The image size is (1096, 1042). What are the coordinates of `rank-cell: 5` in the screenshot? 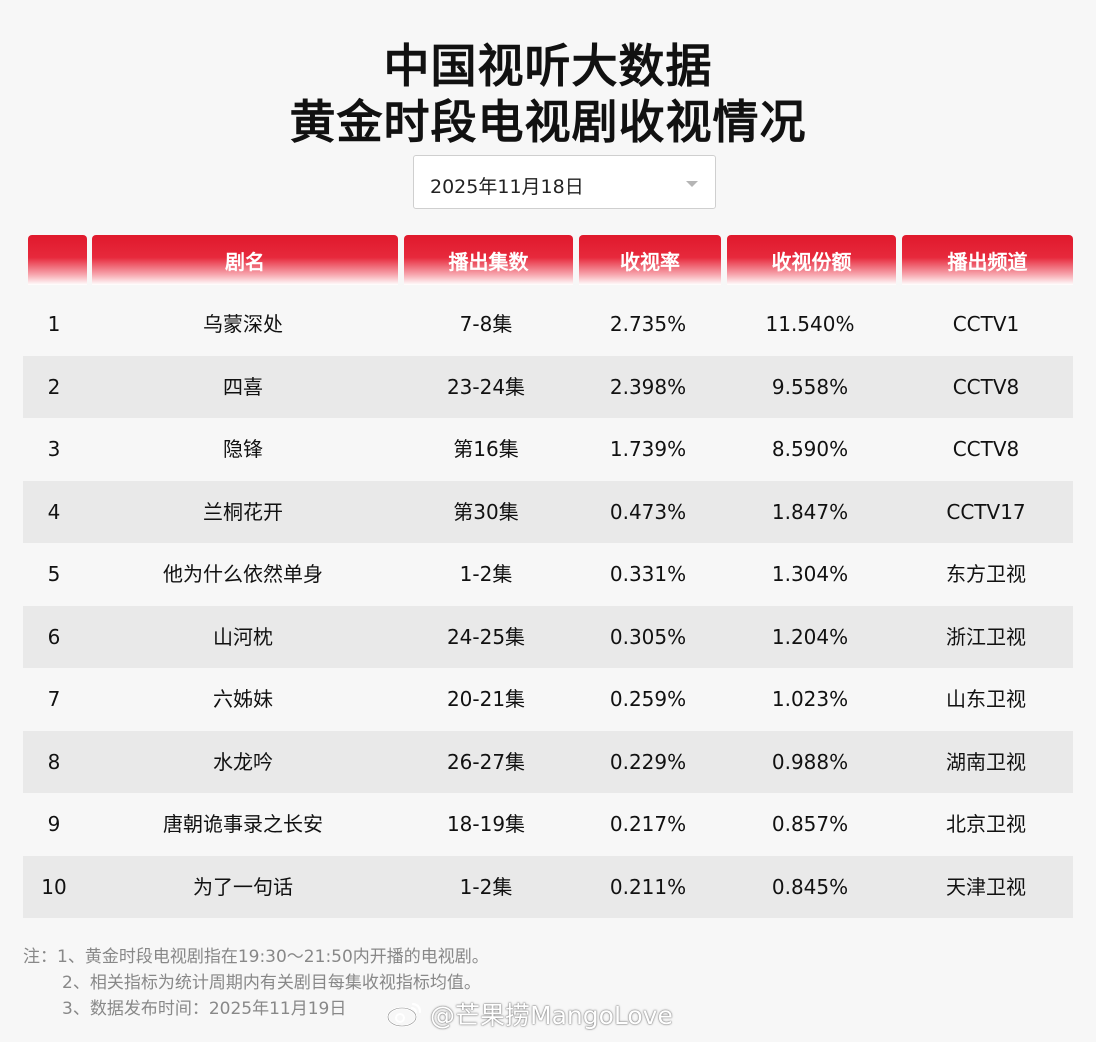 It's located at (54, 574).